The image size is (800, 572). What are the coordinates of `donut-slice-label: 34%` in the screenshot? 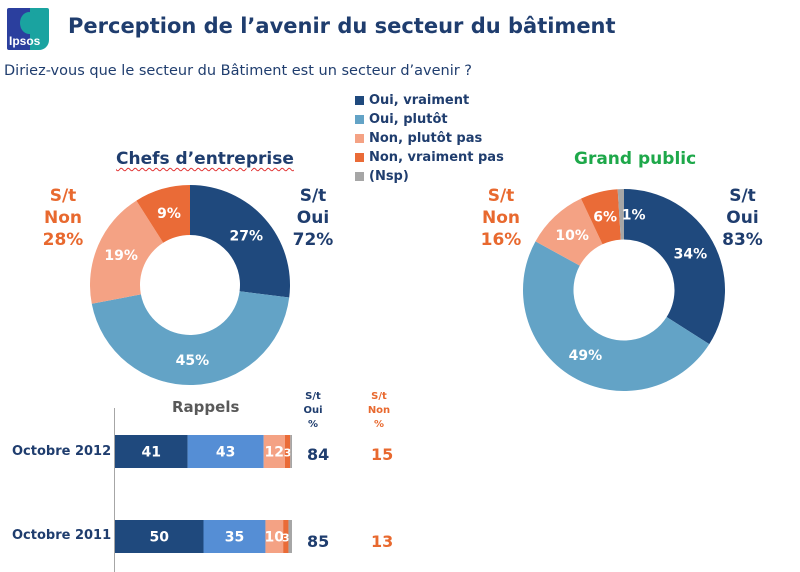 It's located at (691, 255).